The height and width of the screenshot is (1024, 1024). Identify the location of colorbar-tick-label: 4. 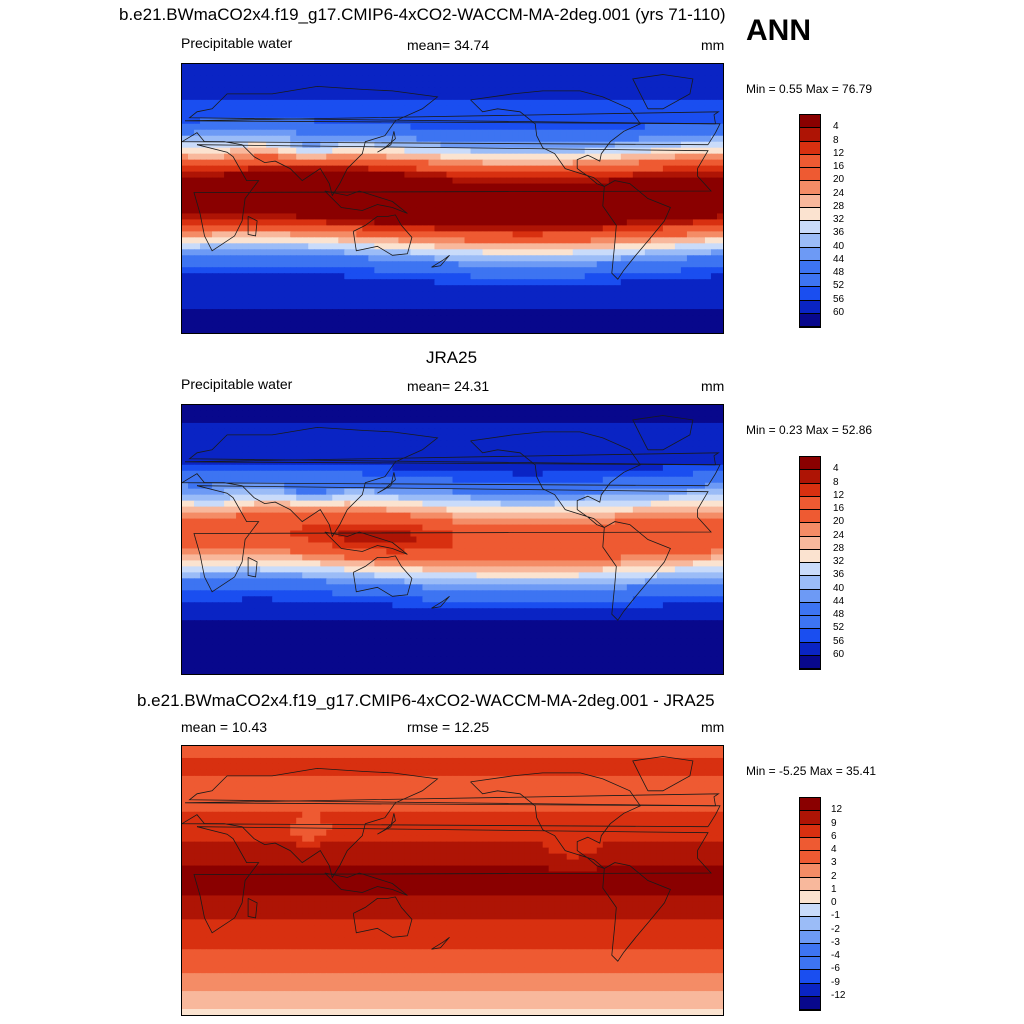
(836, 127).